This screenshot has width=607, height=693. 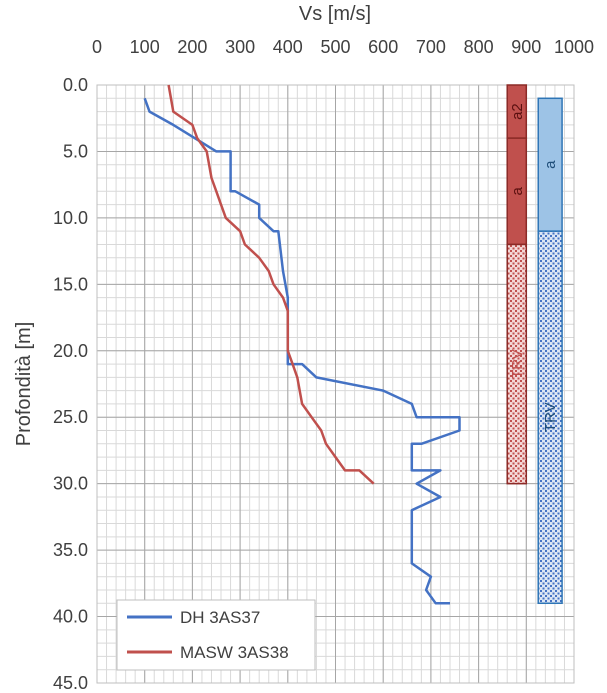 I want to click on y-tick-label: 35.0, so click(x=70, y=550).